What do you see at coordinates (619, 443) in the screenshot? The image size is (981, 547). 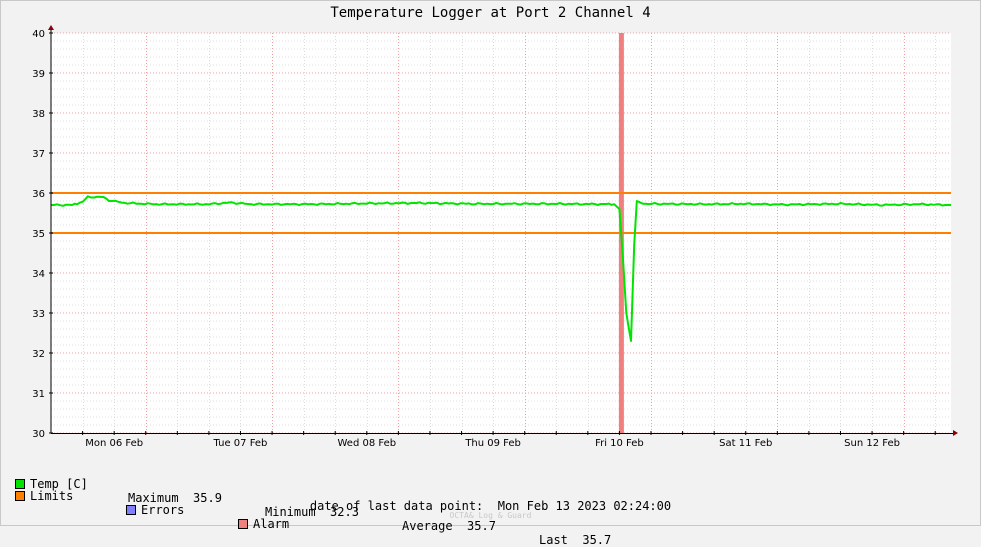 I see `x-tick-label: Fri 10 Feb` at bounding box center [619, 443].